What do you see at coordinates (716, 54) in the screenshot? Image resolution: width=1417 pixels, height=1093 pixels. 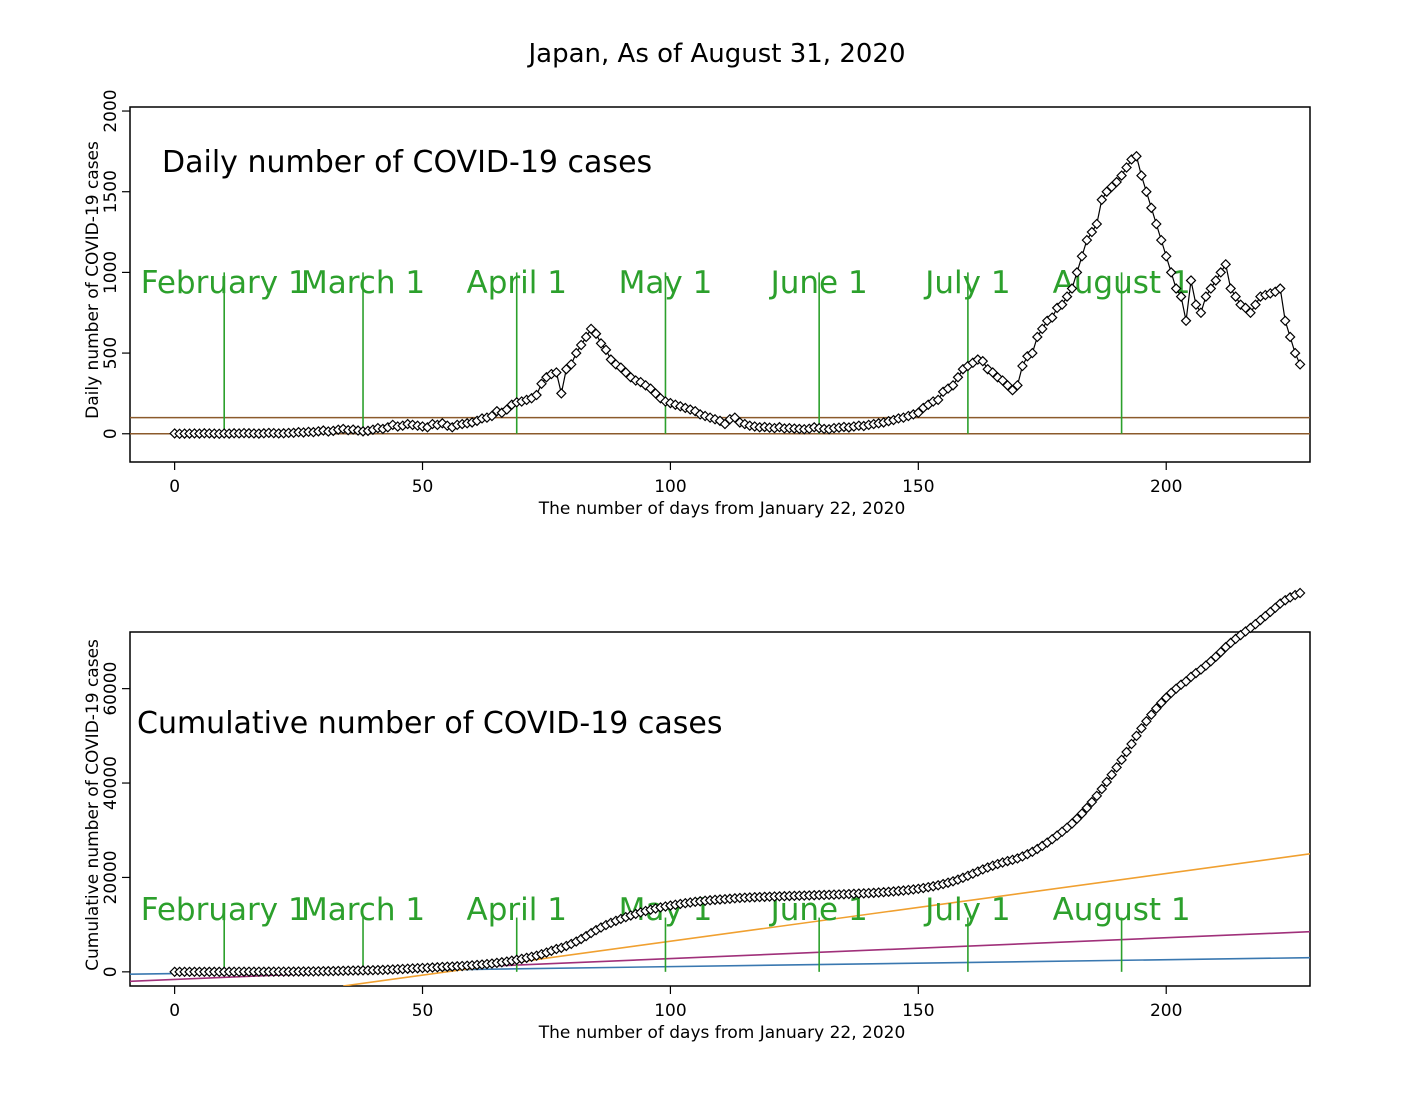 I see `figure-title: Japan, As of August 31, 2020` at bounding box center [716, 54].